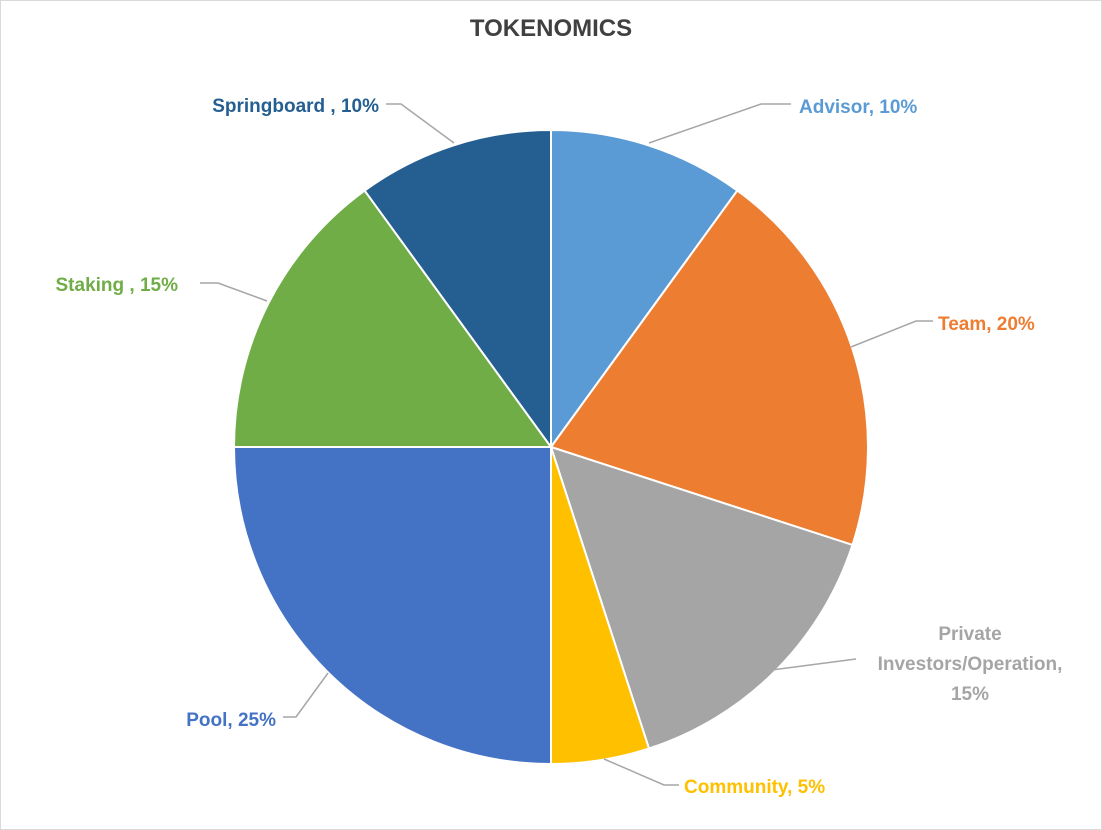 This screenshot has width=1102, height=830. I want to click on pie-slice-springboard, so click(457, 289).